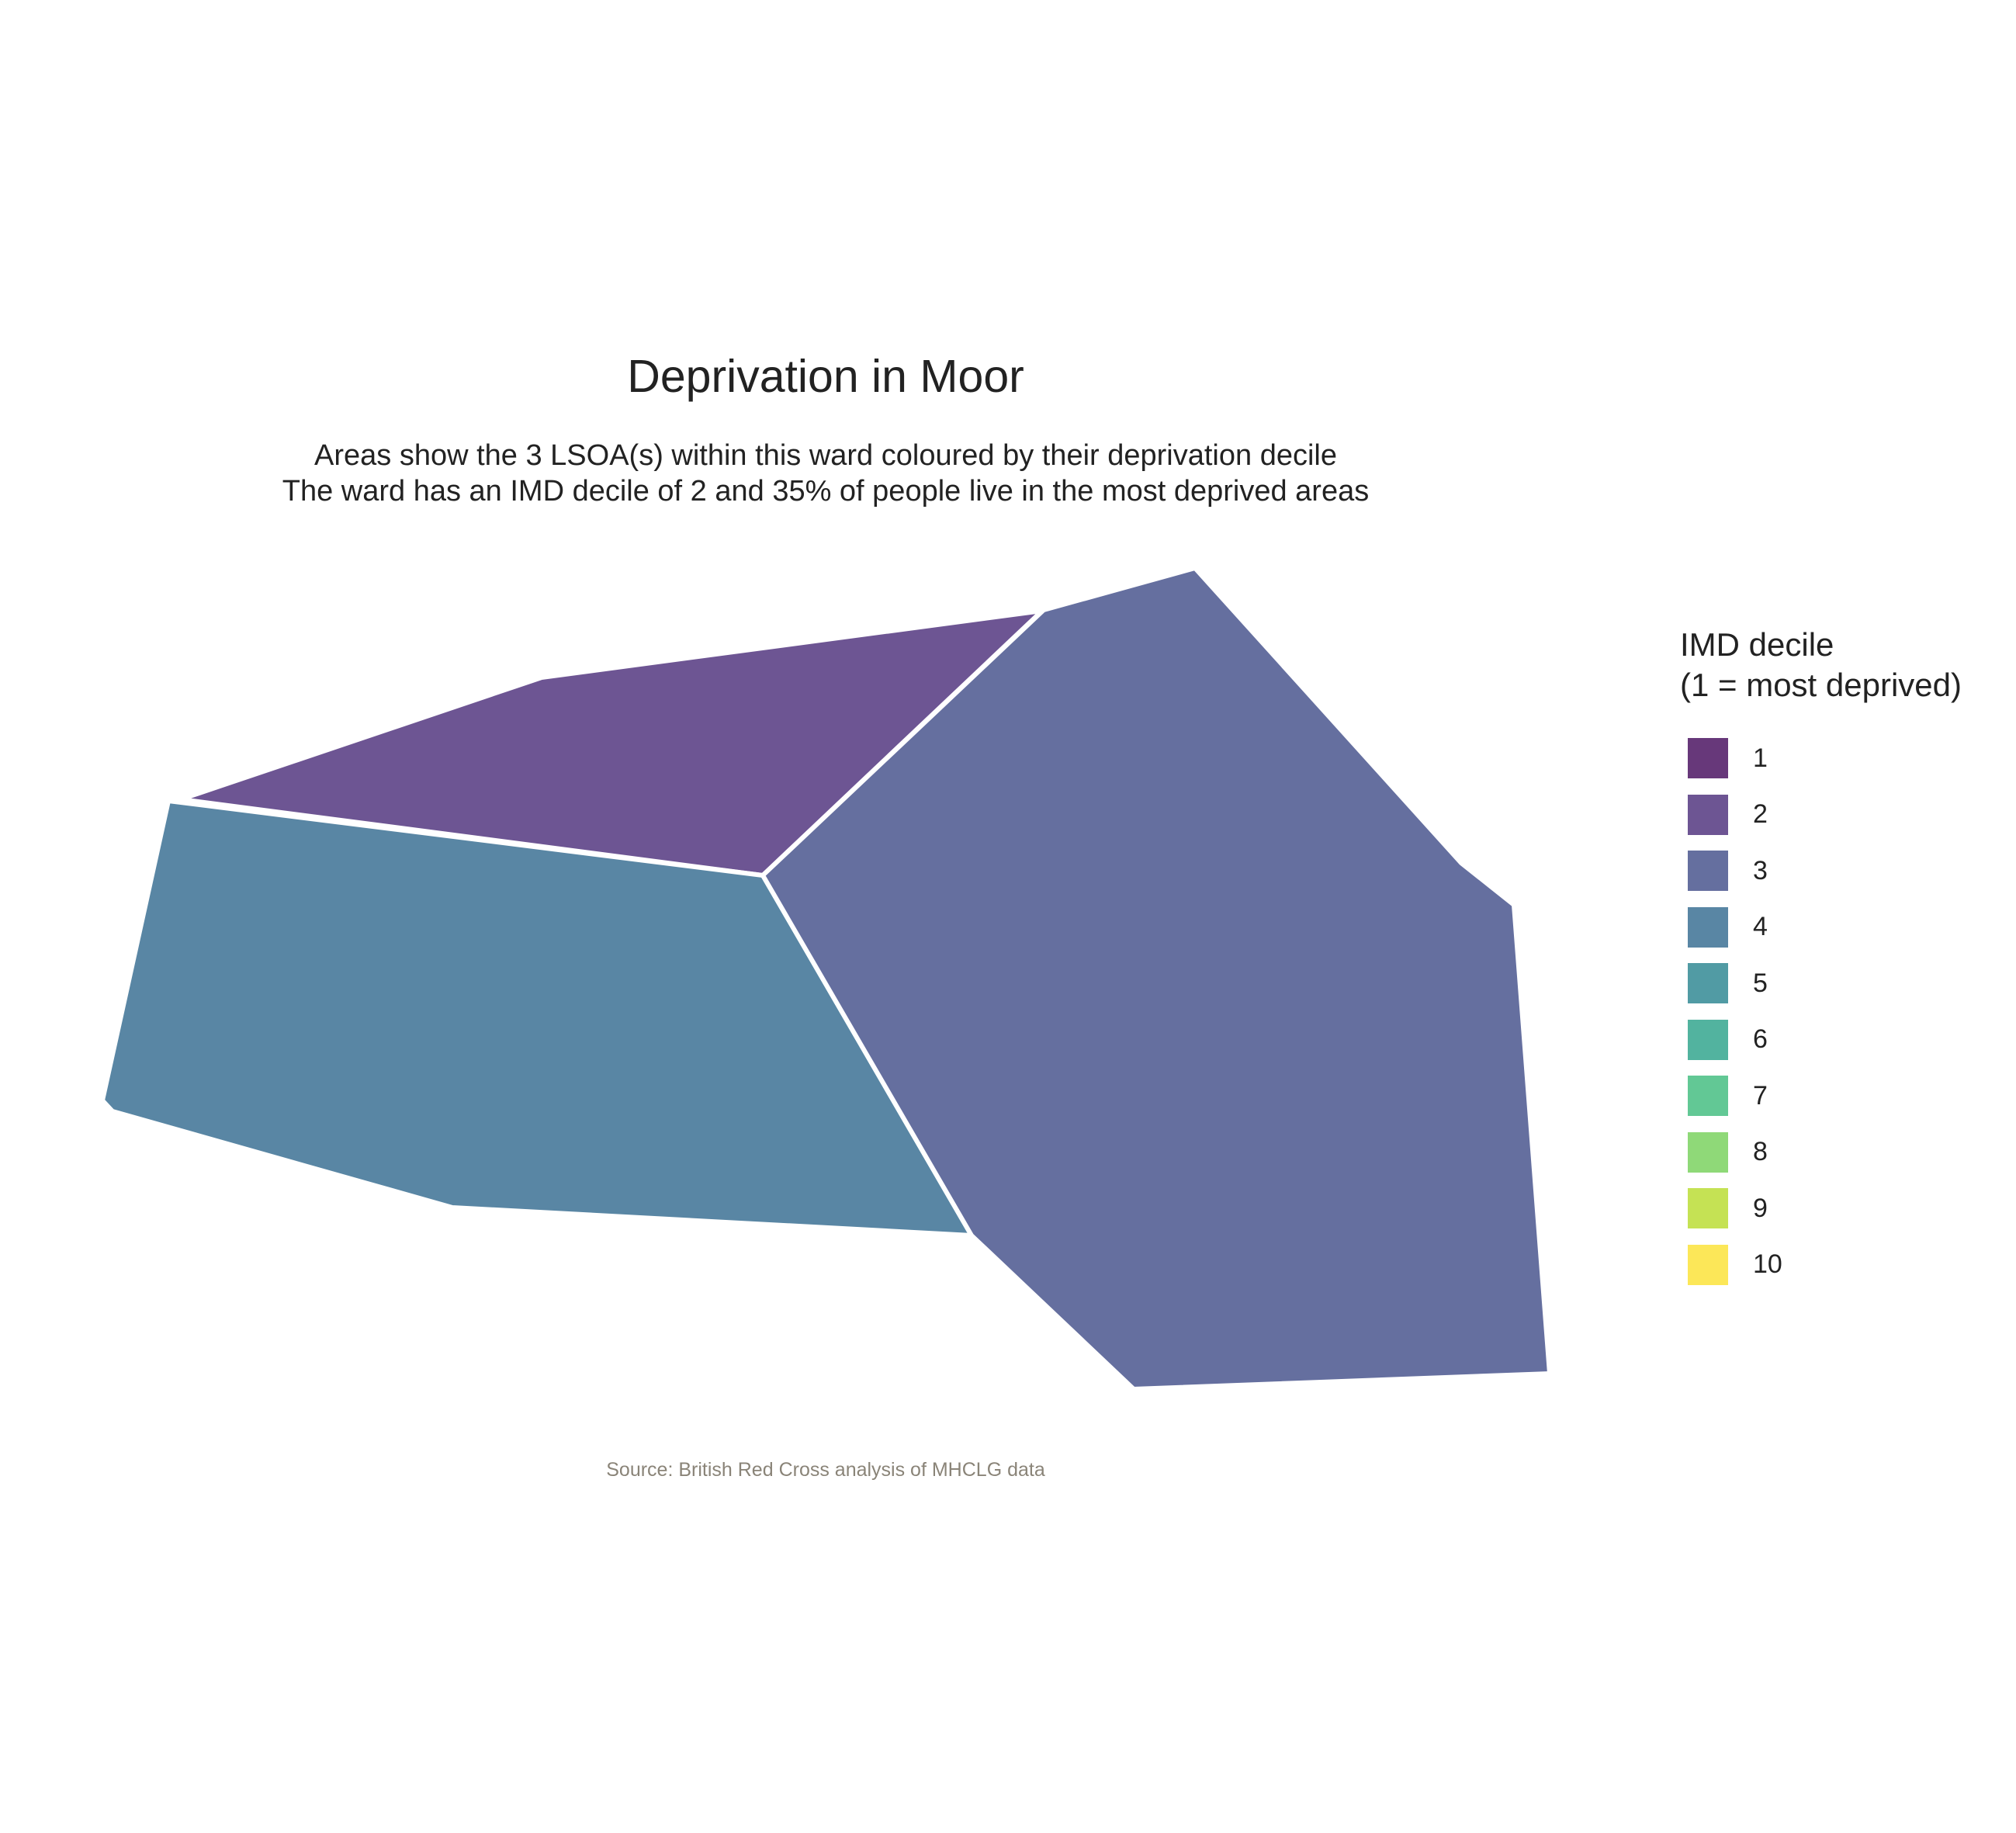  Describe the element at coordinates (1821, 927) in the screenshot. I see `legend-item-decile-4: 4` at that location.